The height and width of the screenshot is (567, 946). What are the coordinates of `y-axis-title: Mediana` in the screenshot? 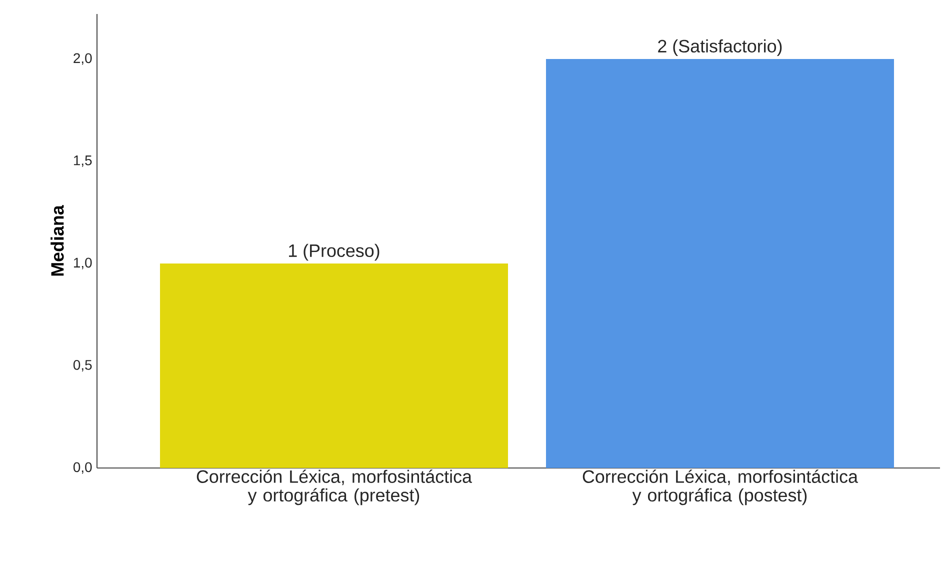 It's located at (57, 240).